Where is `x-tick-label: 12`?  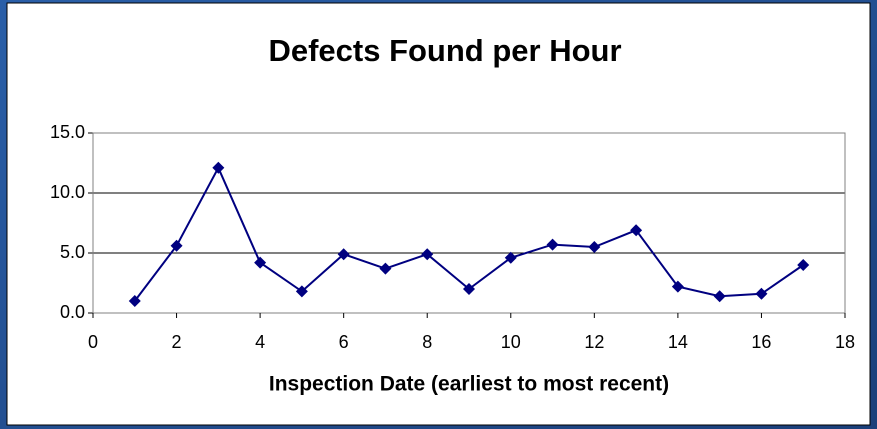 x-tick-label: 12 is located at coordinates (594, 342).